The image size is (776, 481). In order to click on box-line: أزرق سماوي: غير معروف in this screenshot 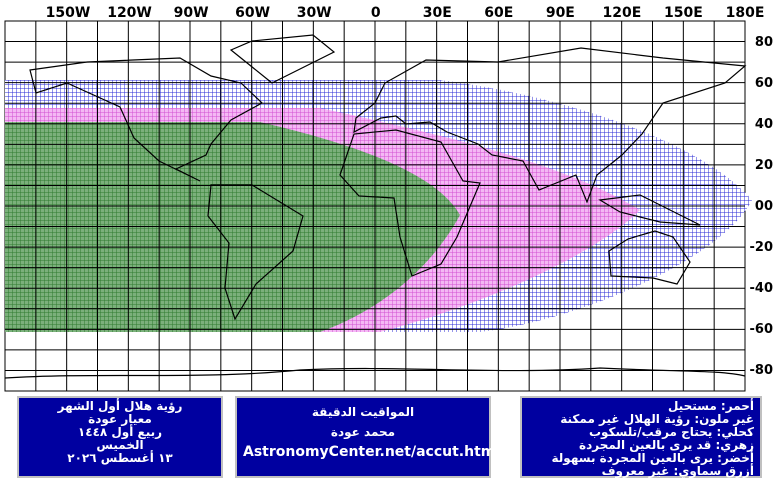, I will do `click(677, 471)`.